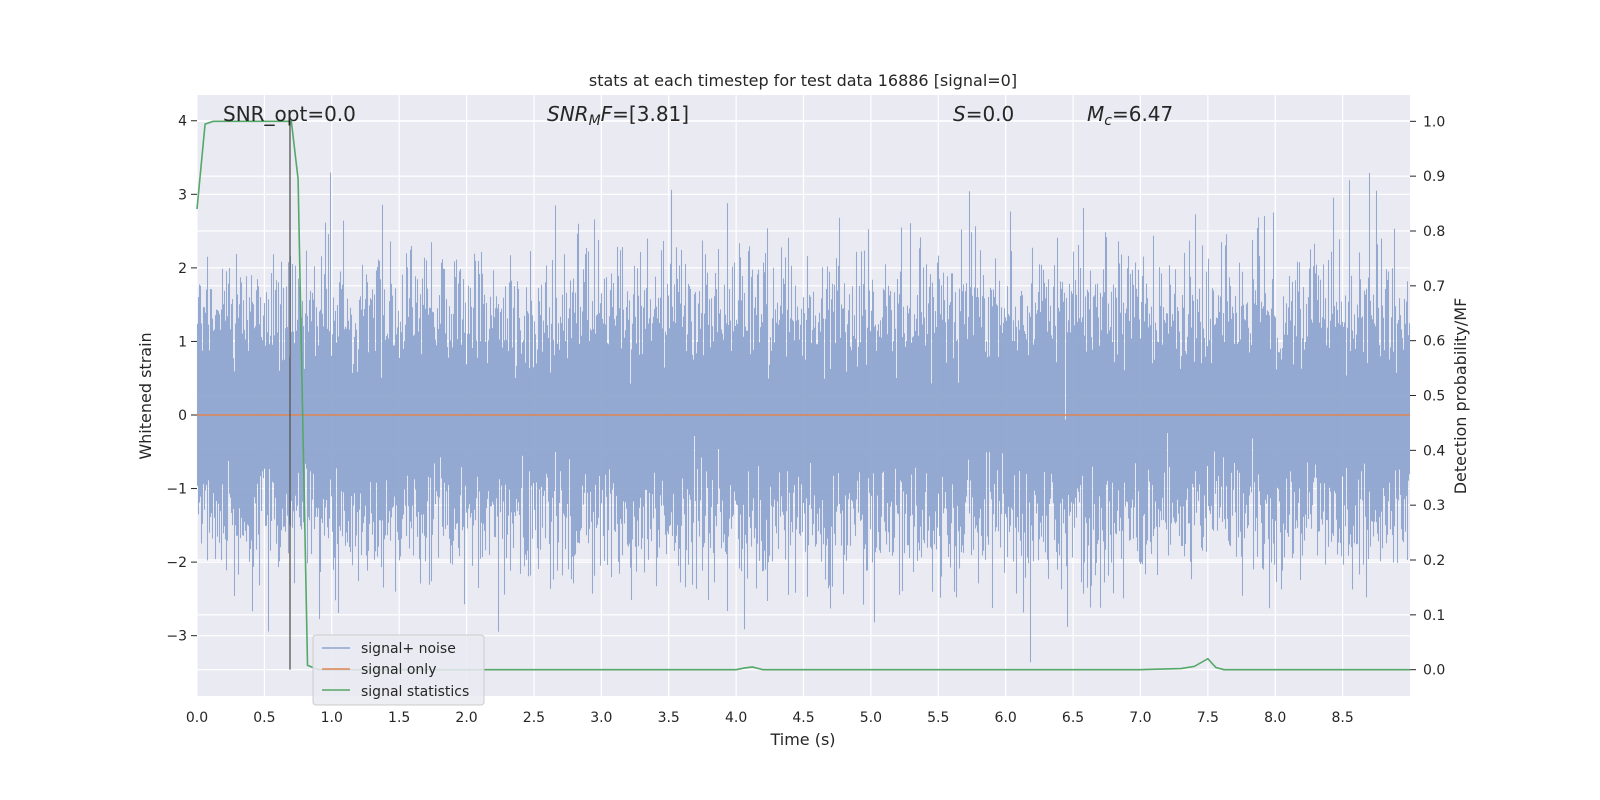 The image size is (1600, 800). Describe the element at coordinates (568, 114) in the screenshot. I see `snr-mf-symbol: SNR` at that location.